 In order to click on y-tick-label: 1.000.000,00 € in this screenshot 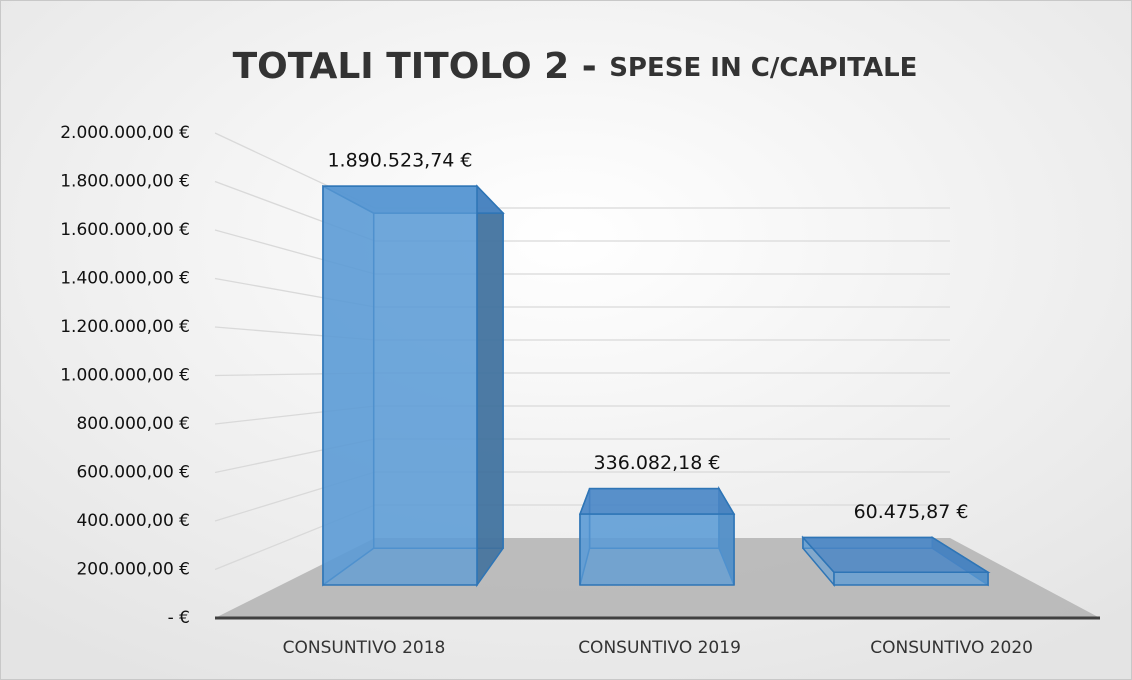, I will do `click(125, 376)`.